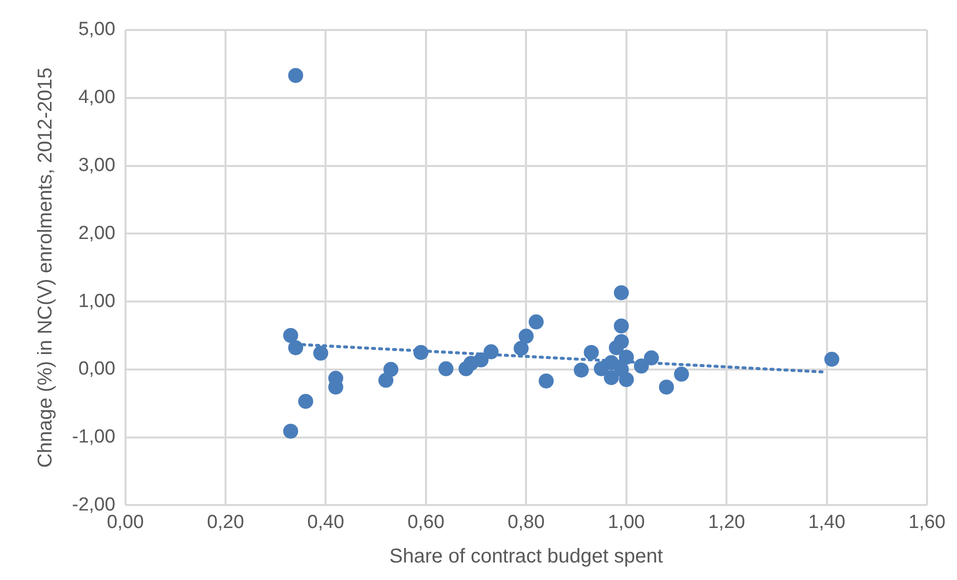  Describe the element at coordinates (97, 369) in the screenshot. I see `y-tick-label: 0,00` at that location.